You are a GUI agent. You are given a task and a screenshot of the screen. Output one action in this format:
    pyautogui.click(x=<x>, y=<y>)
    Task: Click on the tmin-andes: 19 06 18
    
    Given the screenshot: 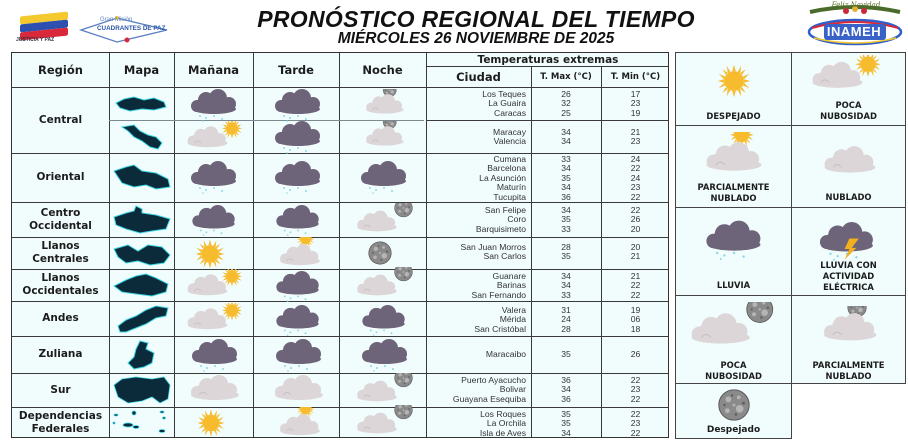 What is the action you would take?
    pyautogui.click(x=635, y=319)
    